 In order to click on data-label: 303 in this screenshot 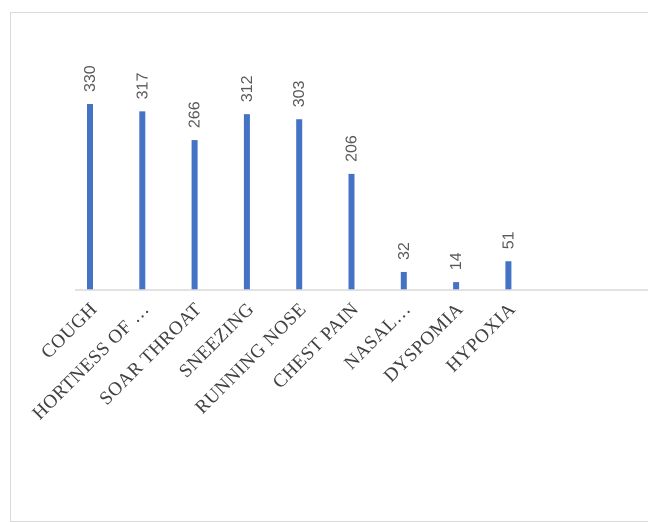, I will do `click(299, 93)`.